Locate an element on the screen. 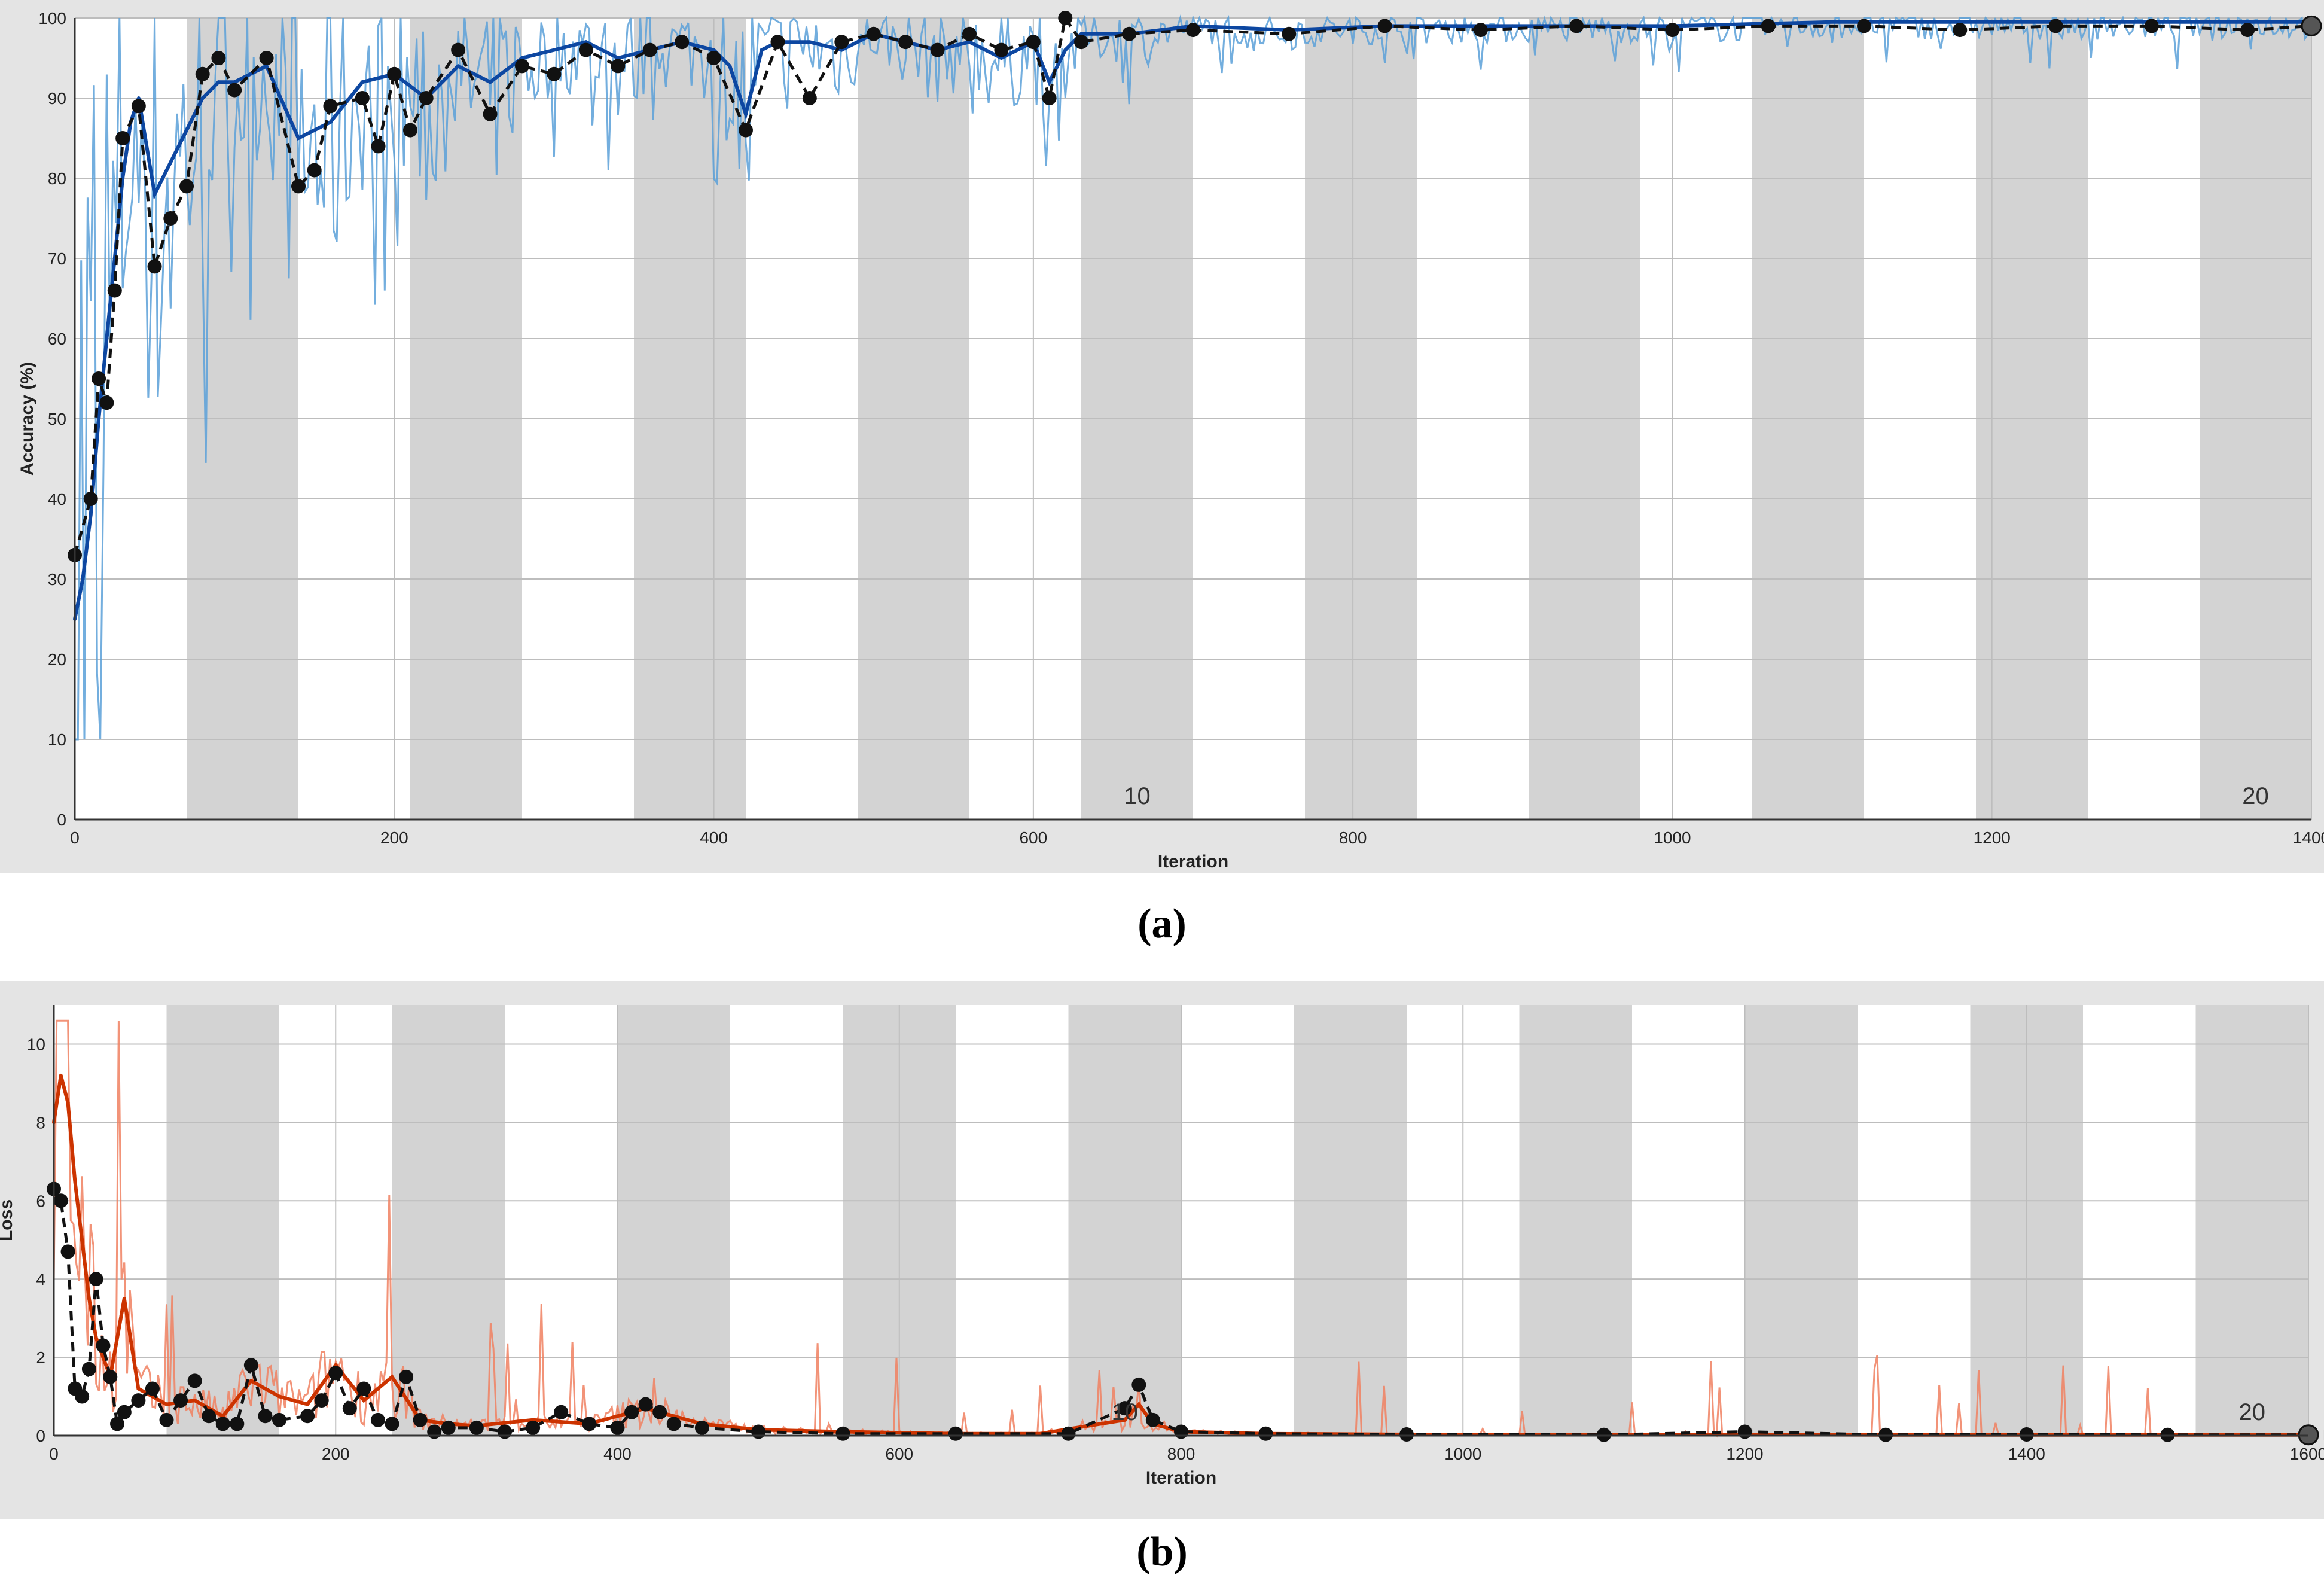  x-tick-label: 1200 is located at coordinates (1993, 838).